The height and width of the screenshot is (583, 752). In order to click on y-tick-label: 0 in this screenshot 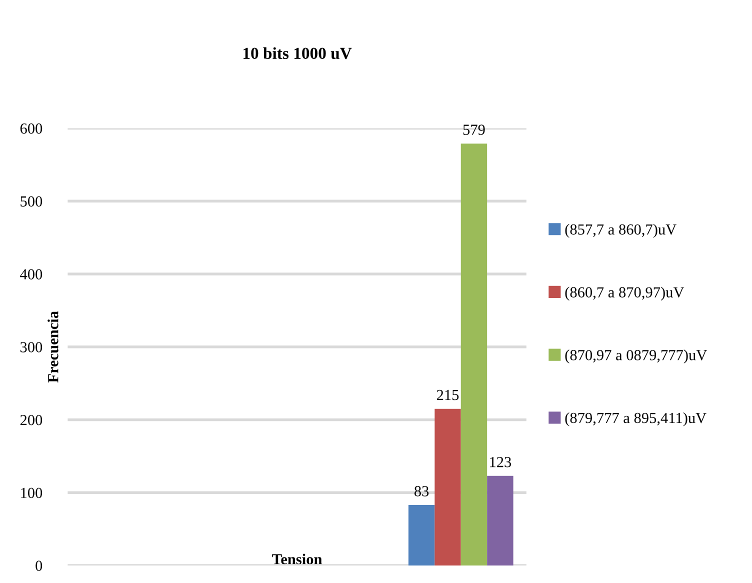, I will do `click(39, 565)`.